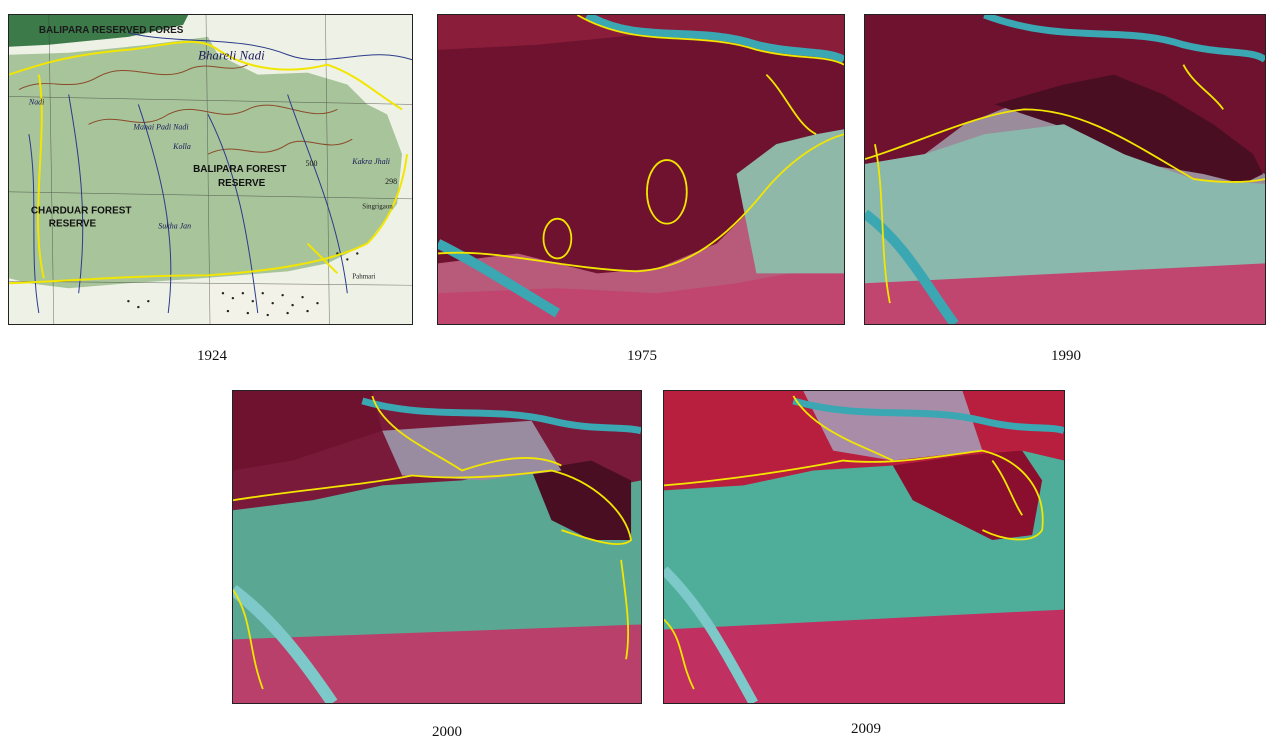 The image size is (1266, 741). Describe the element at coordinates (73, 224) in the screenshot. I see `label-charduar-reserve: RESERVE` at that location.